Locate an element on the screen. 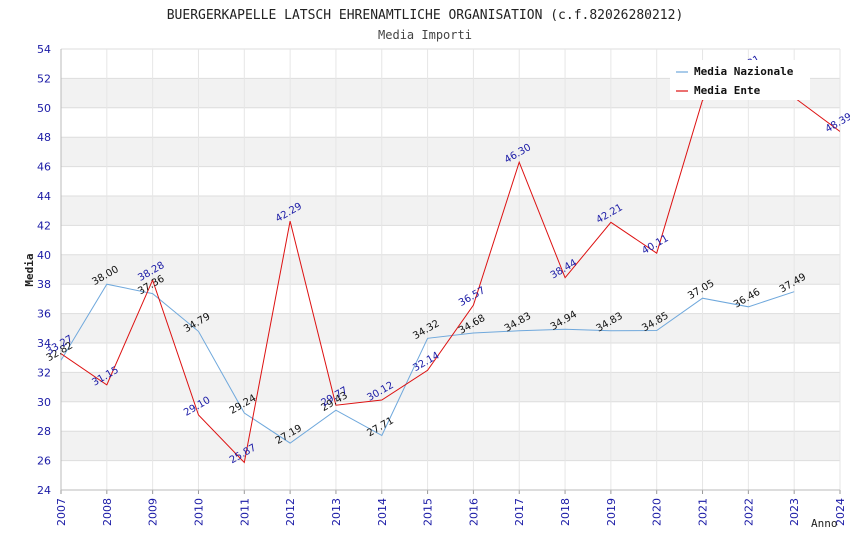 This screenshot has width=850, height=550. series-ente-data-label: 32.14 is located at coordinates (426, 362).